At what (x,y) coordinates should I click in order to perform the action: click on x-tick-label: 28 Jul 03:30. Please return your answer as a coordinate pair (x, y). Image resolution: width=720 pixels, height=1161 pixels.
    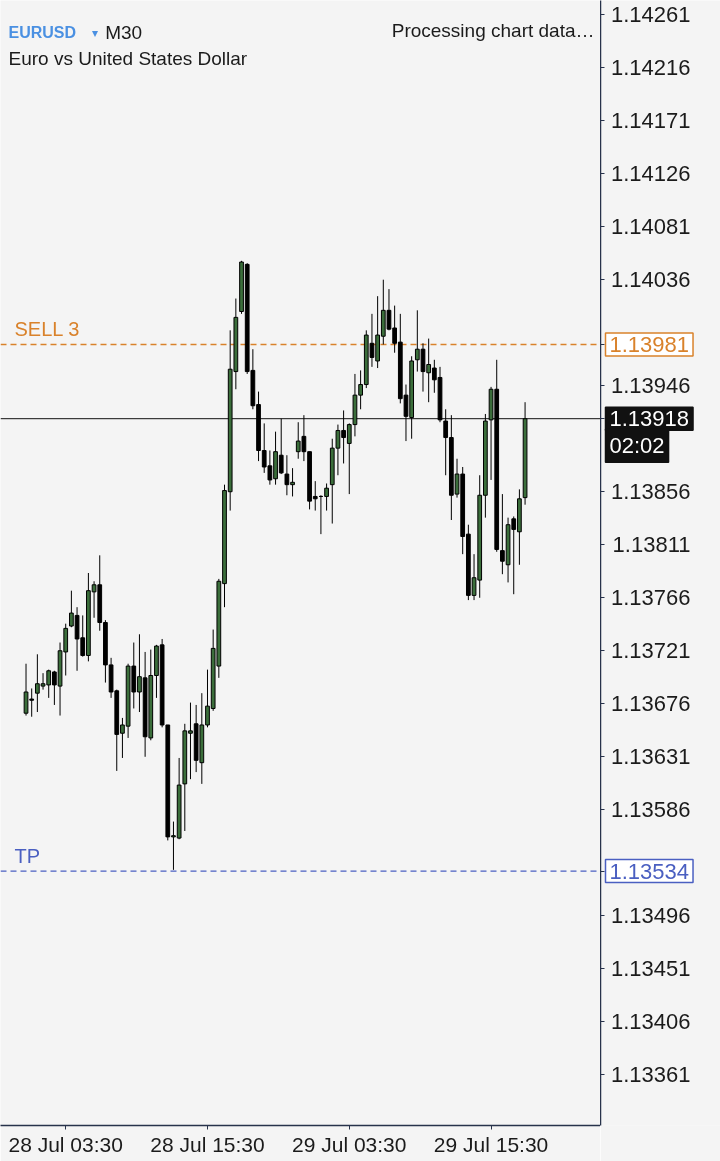
    Looking at the image, I should click on (65, 1144).